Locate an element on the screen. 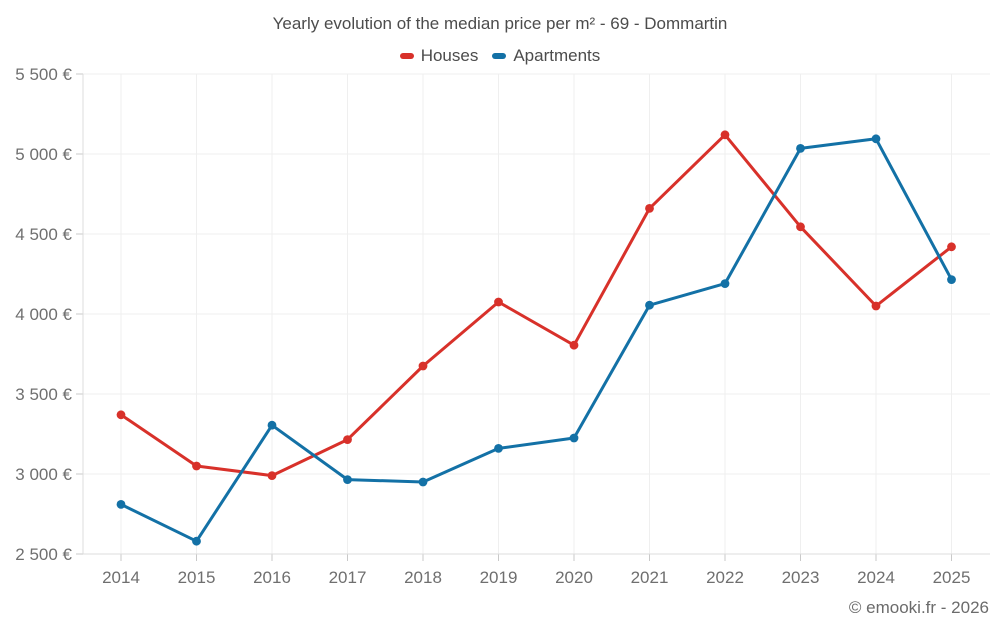  data-point-apartments-2017 is located at coordinates (347, 479).